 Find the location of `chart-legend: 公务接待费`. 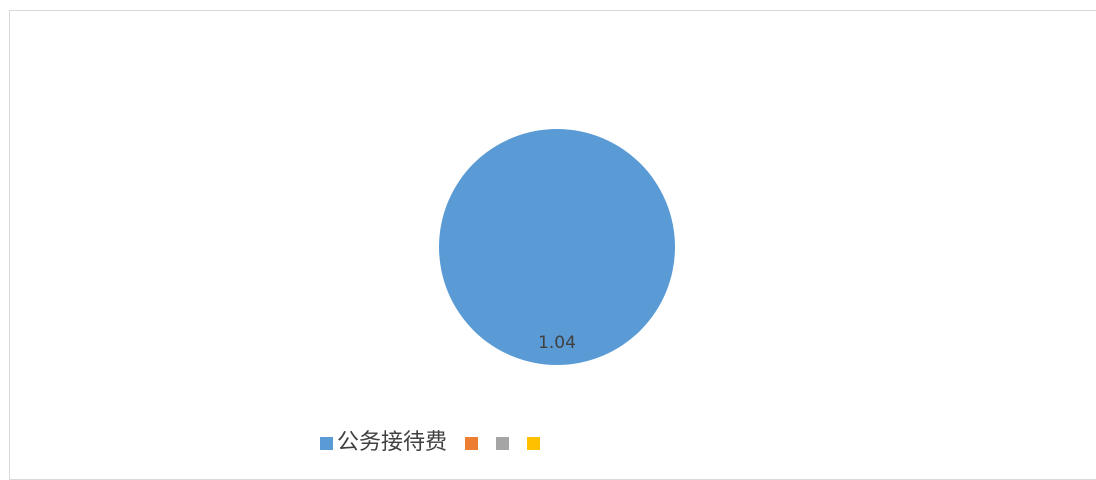

chart-legend: 公务接待费 is located at coordinates (436, 443).